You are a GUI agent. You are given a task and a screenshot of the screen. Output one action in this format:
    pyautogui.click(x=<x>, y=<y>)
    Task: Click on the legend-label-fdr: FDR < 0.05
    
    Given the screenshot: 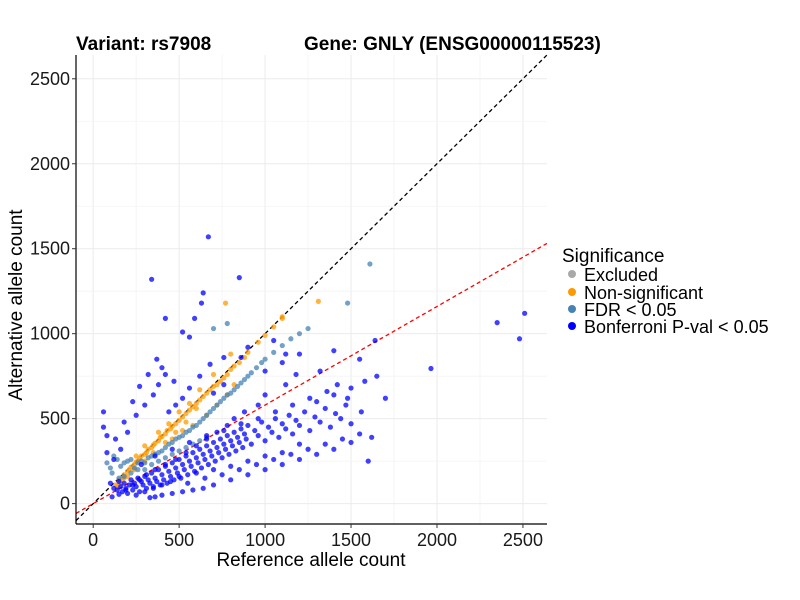 What is the action you would take?
    pyautogui.click(x=630, y=310)
    